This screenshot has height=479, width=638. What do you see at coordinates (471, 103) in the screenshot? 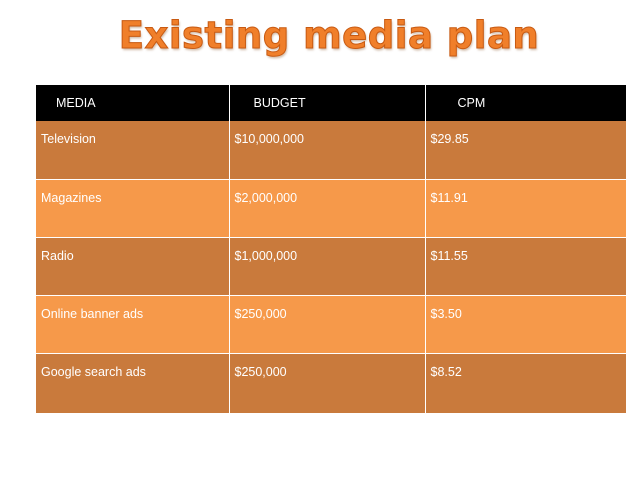
I see `header-cpm-label: CPM` at bounding box center [471, 103].